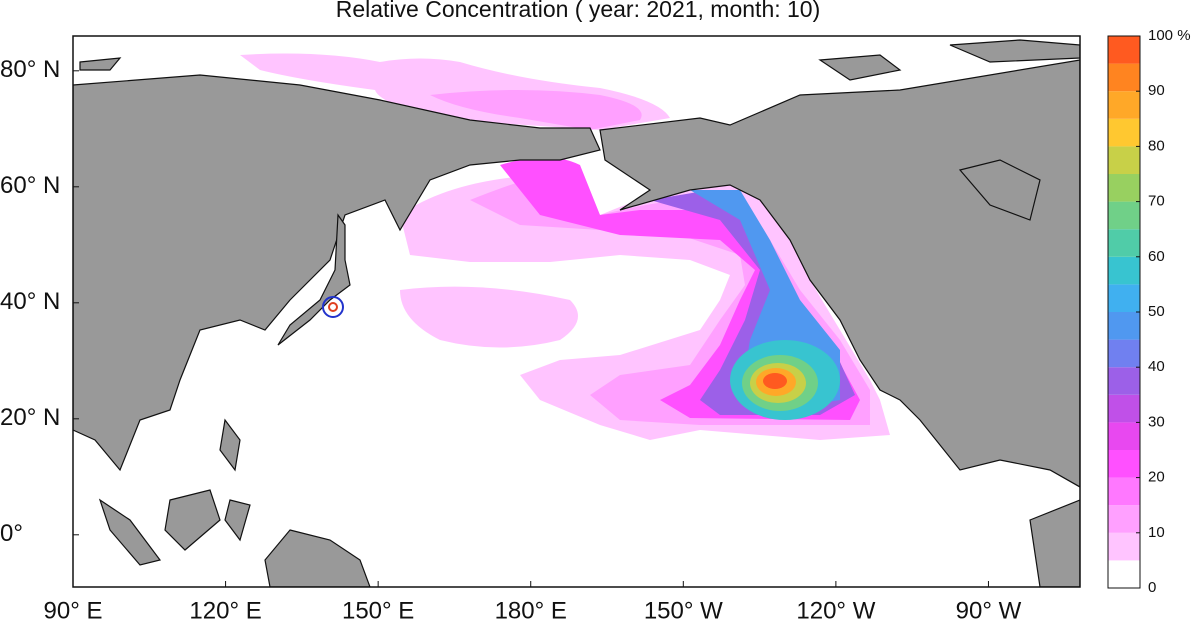 The width and height of the screenshot is (1200, 635). What do you see at coordinates (30, 185) in the screenshot?
I see `lat-tick-label: 60° N` at bounding box center [30, 185].